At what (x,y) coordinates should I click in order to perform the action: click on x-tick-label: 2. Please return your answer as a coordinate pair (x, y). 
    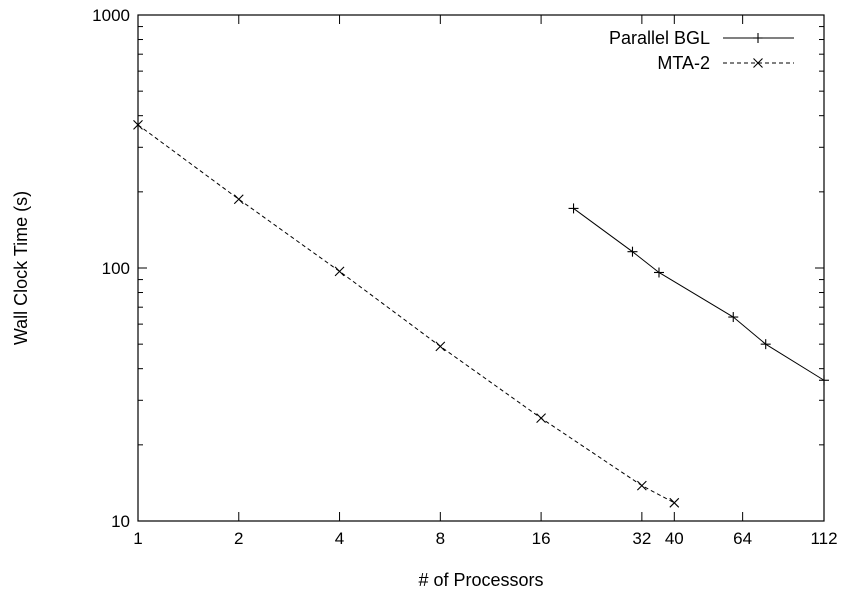
    Looking at the image, I should click on (238, 538).